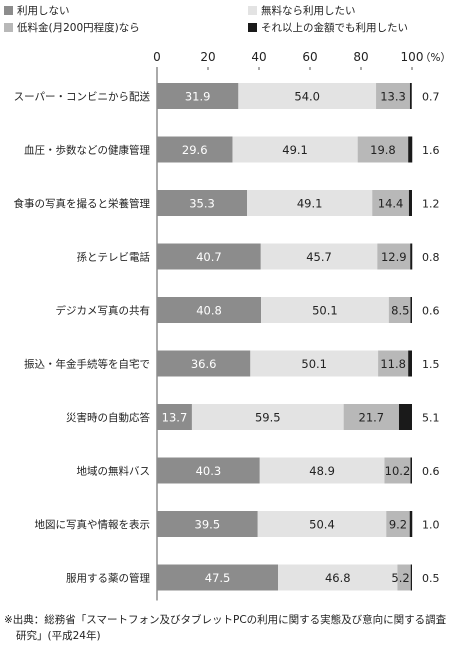 The width and height of the screenshot is (452, 653). What do you see at coordinates (82, 203) in the screenshot?
I see `category-label: 食事の写真を撮ると栄養管理` at bounding box center [82, 203].